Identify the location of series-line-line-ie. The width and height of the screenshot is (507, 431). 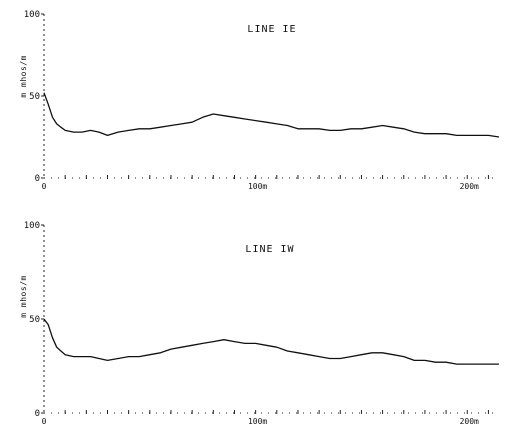
(271, 115).